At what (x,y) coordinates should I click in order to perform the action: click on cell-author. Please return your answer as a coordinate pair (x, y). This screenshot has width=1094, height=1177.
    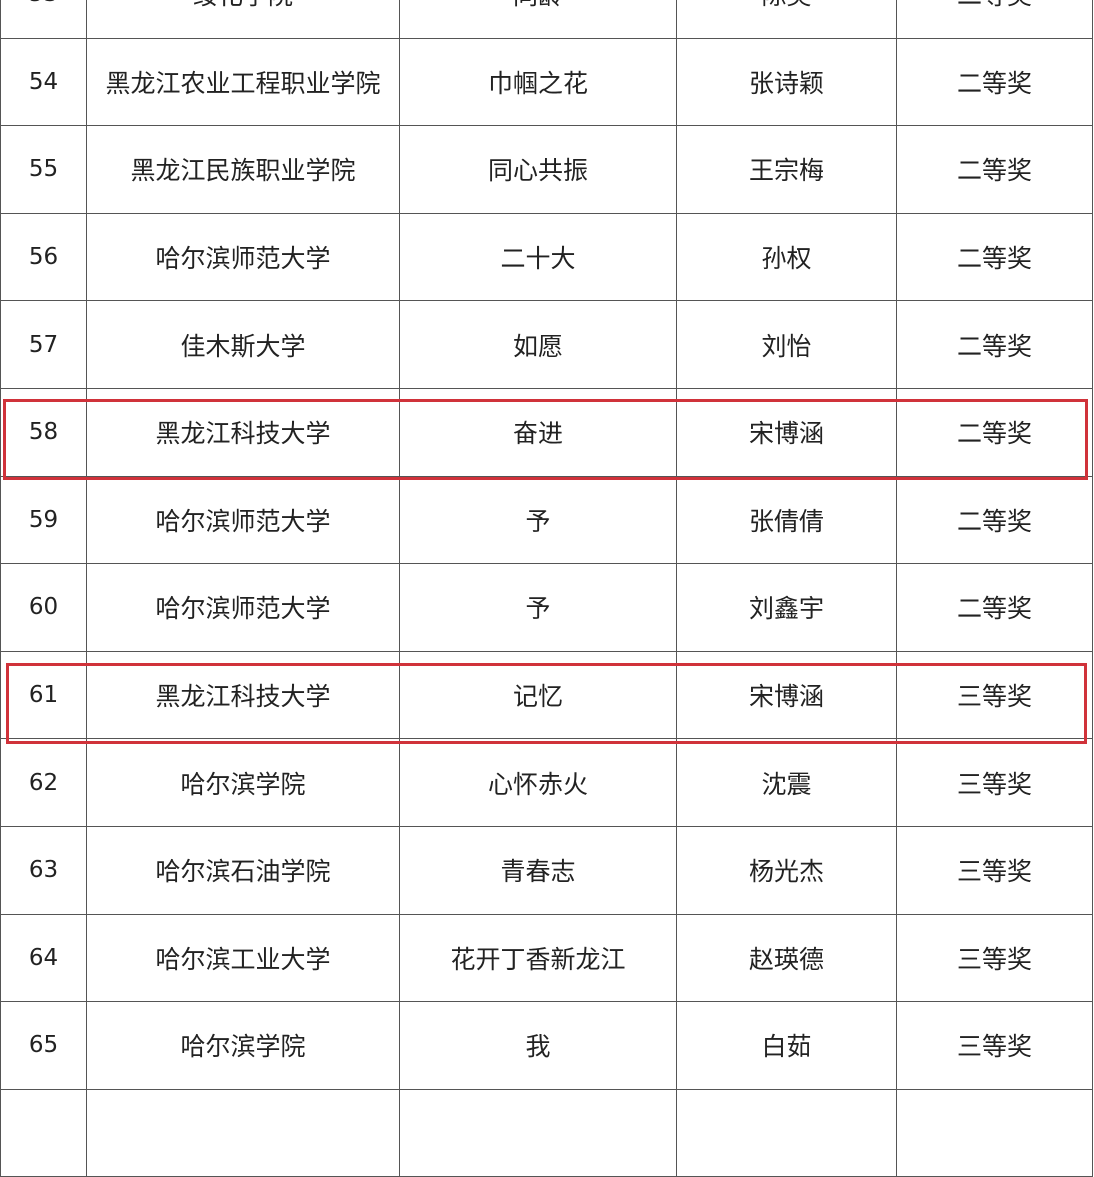
    Looking at the image, I should click on (786, 1132).